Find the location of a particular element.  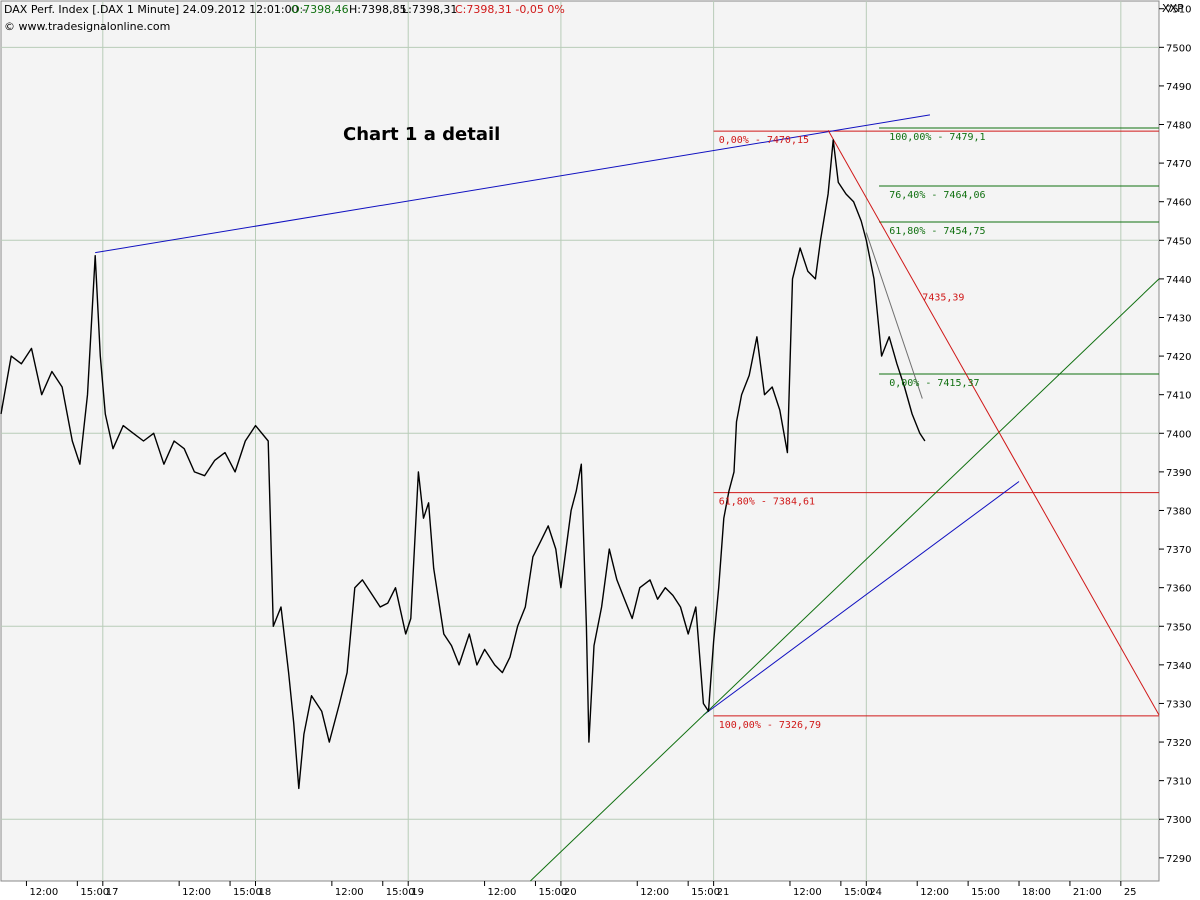

high-value: H:7398,85 is located at coordinates (377, 9).